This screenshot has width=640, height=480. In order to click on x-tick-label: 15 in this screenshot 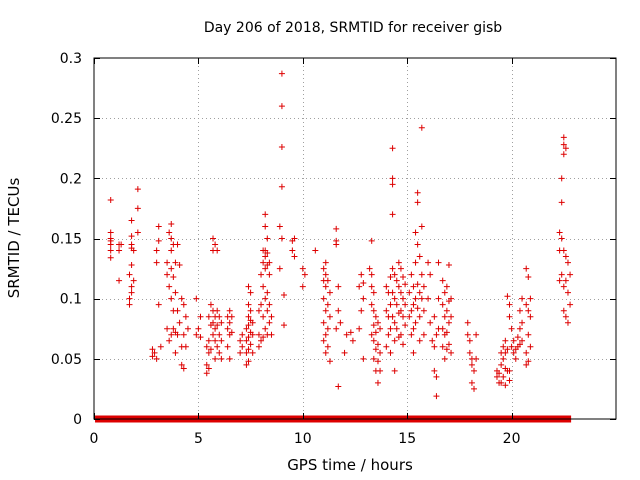, I will do `click(407, 439)`.